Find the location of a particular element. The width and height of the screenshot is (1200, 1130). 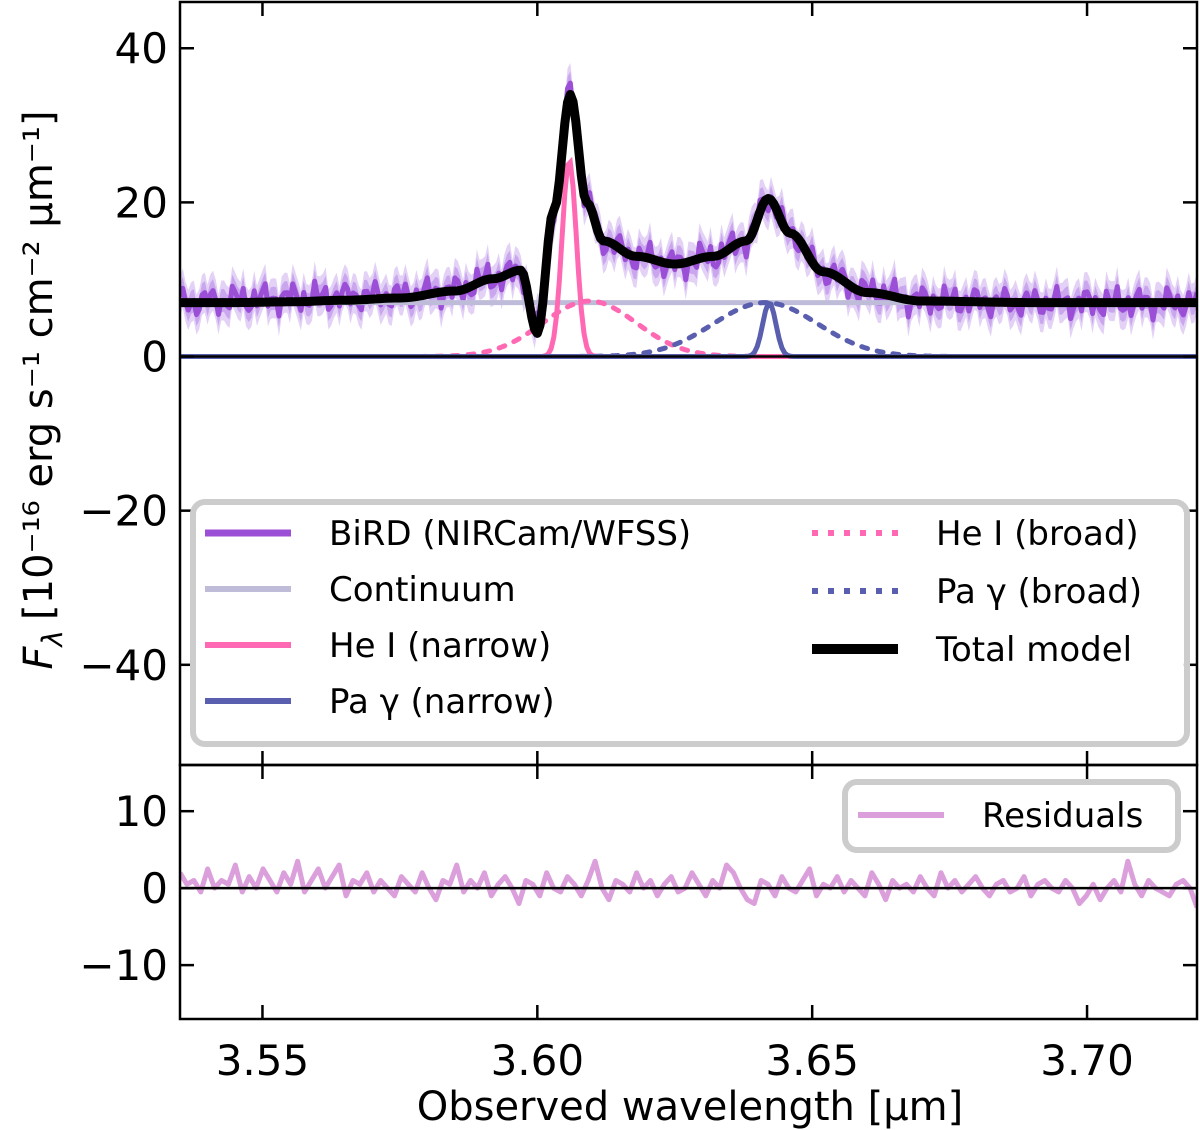

legend-label: Pa γ (broad) is located at coordinates (1039, 592).